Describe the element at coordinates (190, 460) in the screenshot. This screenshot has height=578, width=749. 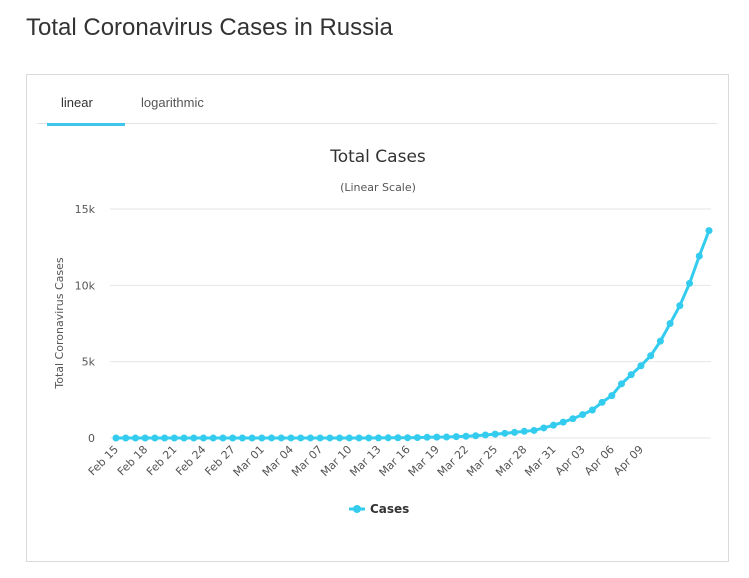
I see `x-tick-label: Feb 24` at that location.